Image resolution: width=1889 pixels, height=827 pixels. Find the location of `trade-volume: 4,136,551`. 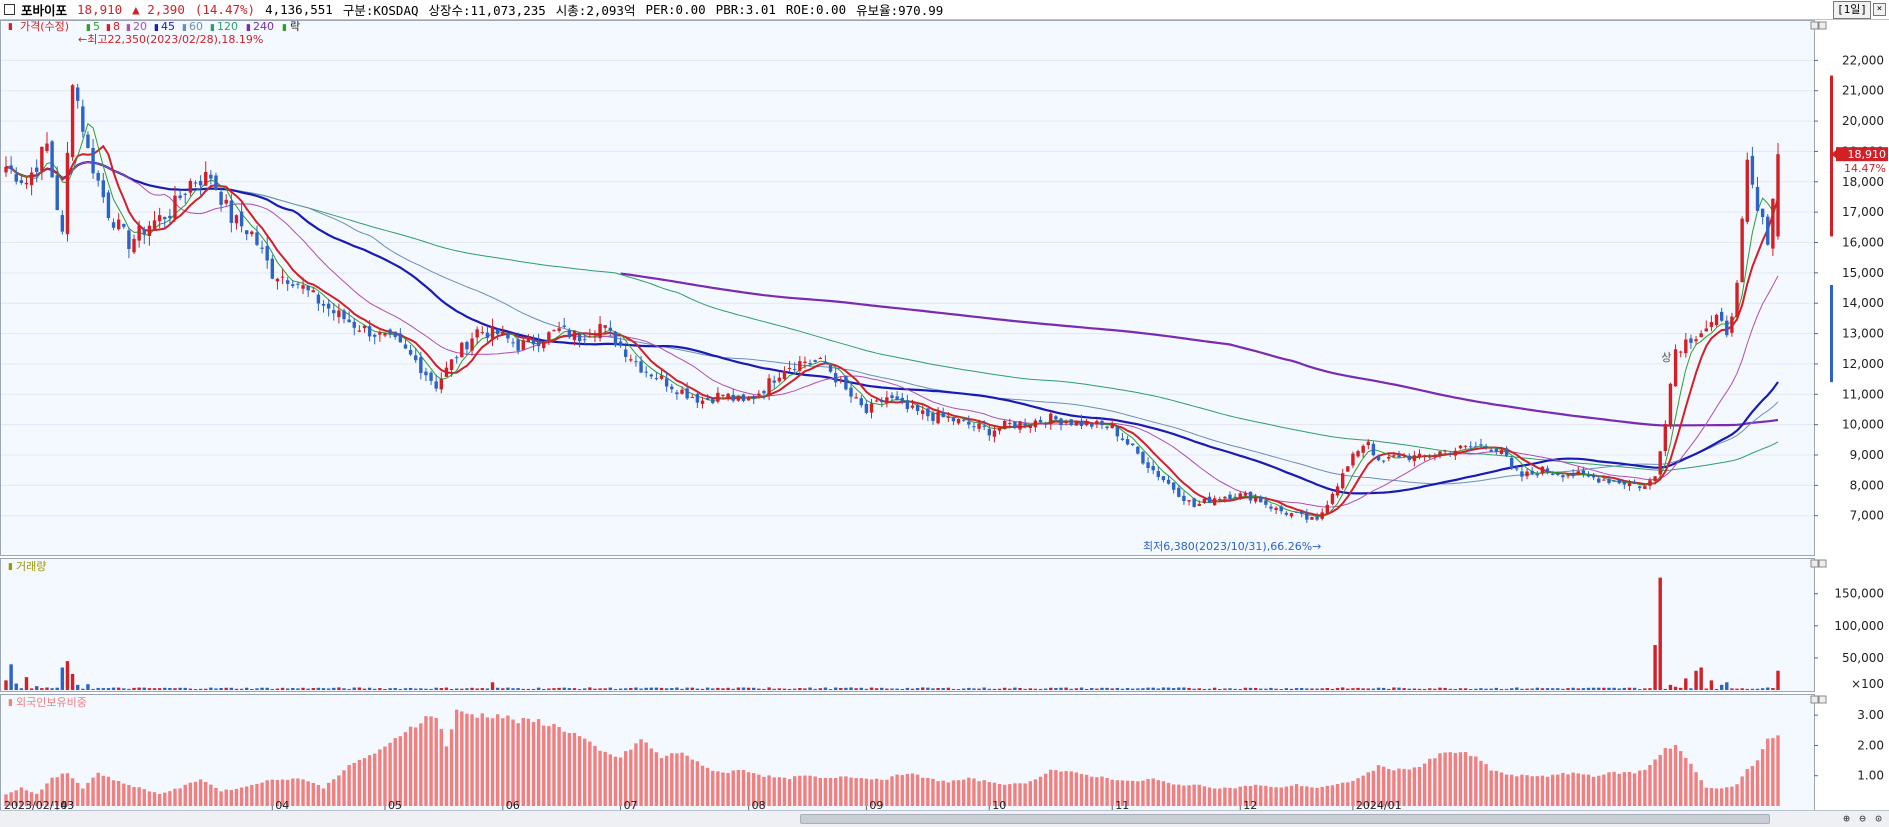

trade-volume: 4,136,551 is located at coordinates (299, 9).